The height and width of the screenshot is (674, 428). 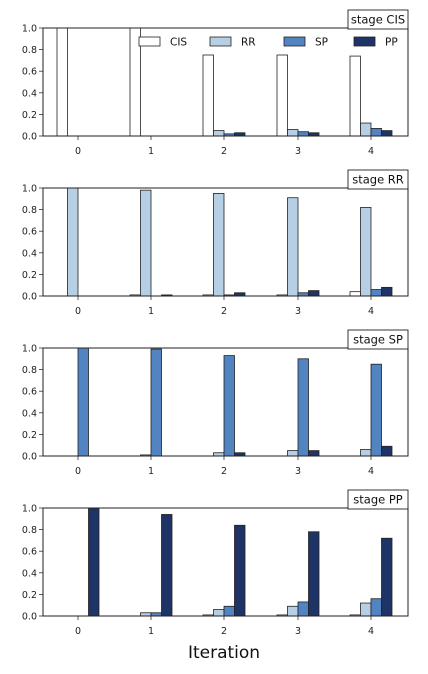 What do you see at coordinates (321, 43) in the screenshot?
I see `legend-label-sp: SP` at bounding box center [321, 43].